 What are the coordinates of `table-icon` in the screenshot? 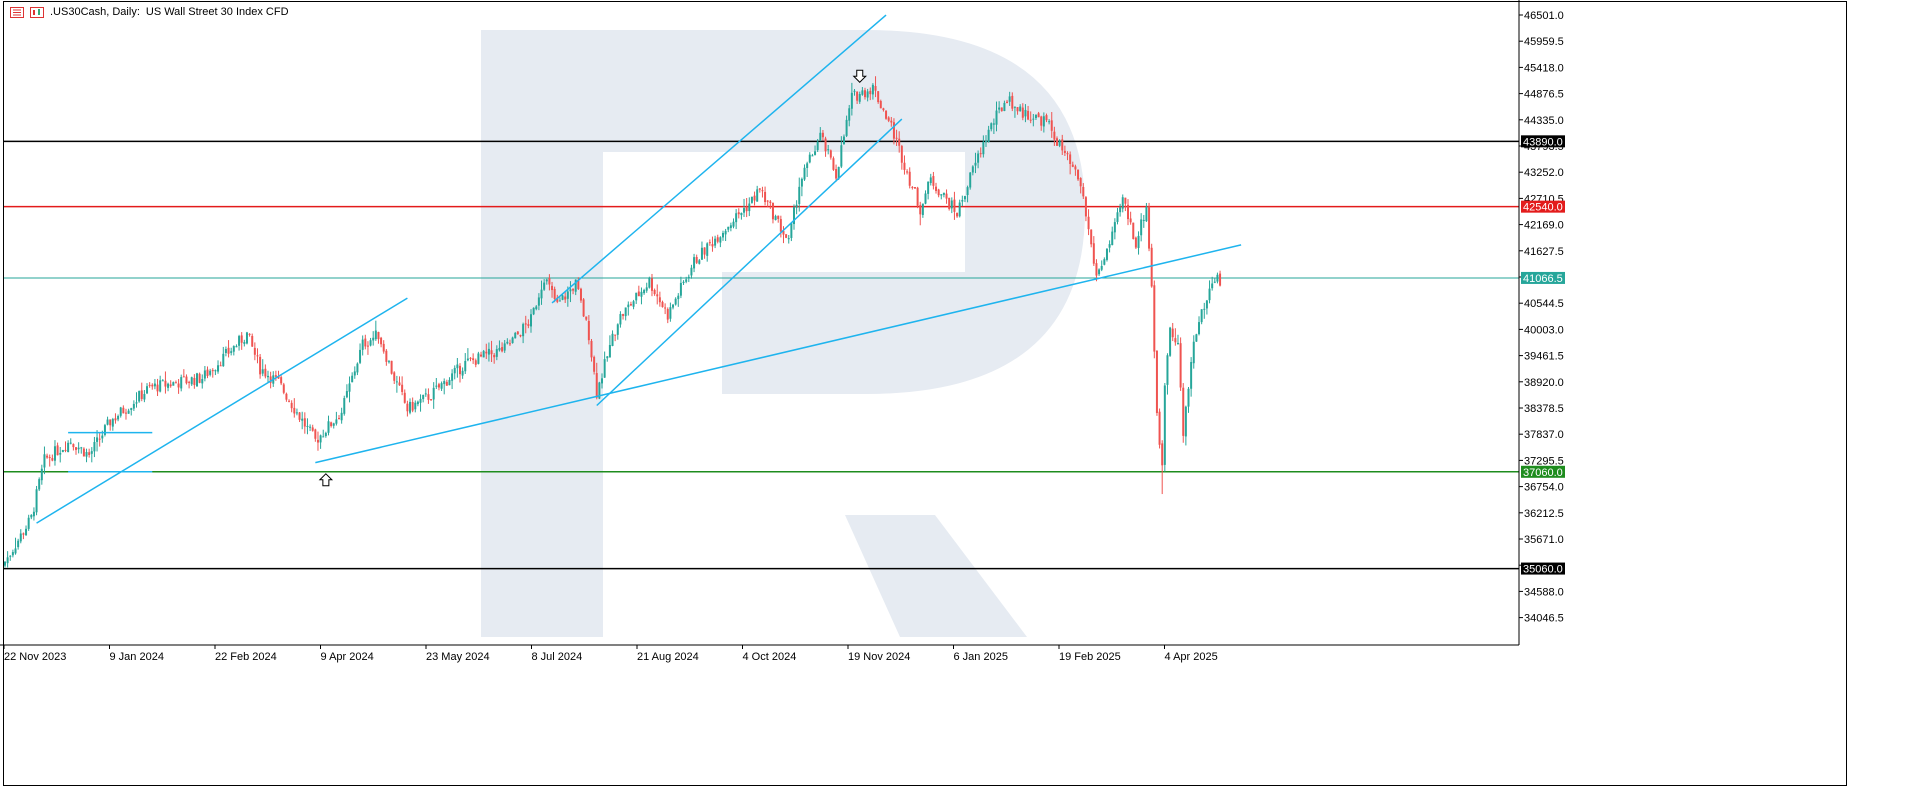 It's located at (17, 12).